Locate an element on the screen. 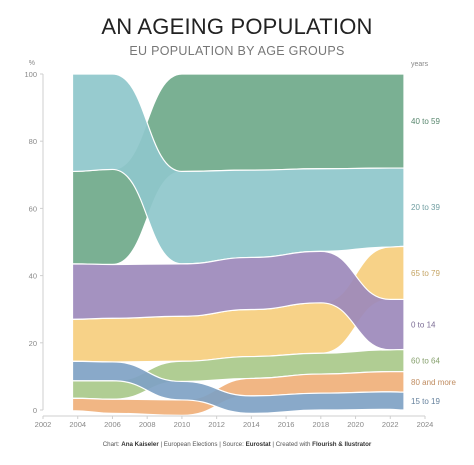 This screenshot has height=465, width=474. x-tick-label-2004: 2004 is located at coordinates (77, 424).